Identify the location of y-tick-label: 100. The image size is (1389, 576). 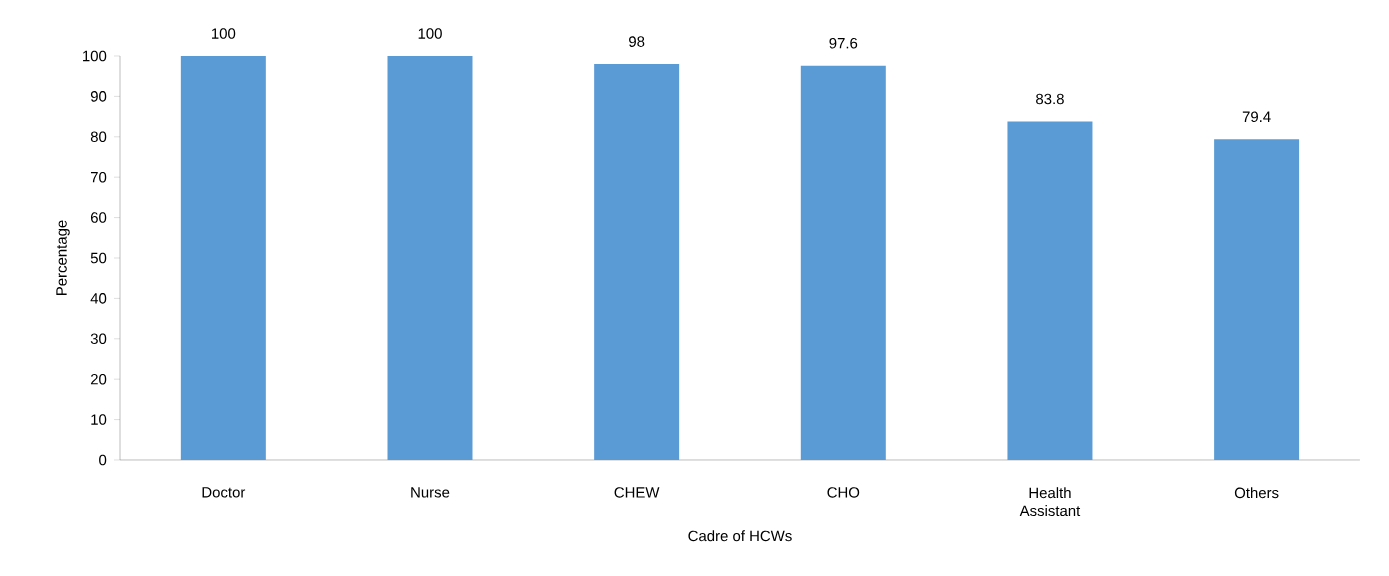
(95, 56).